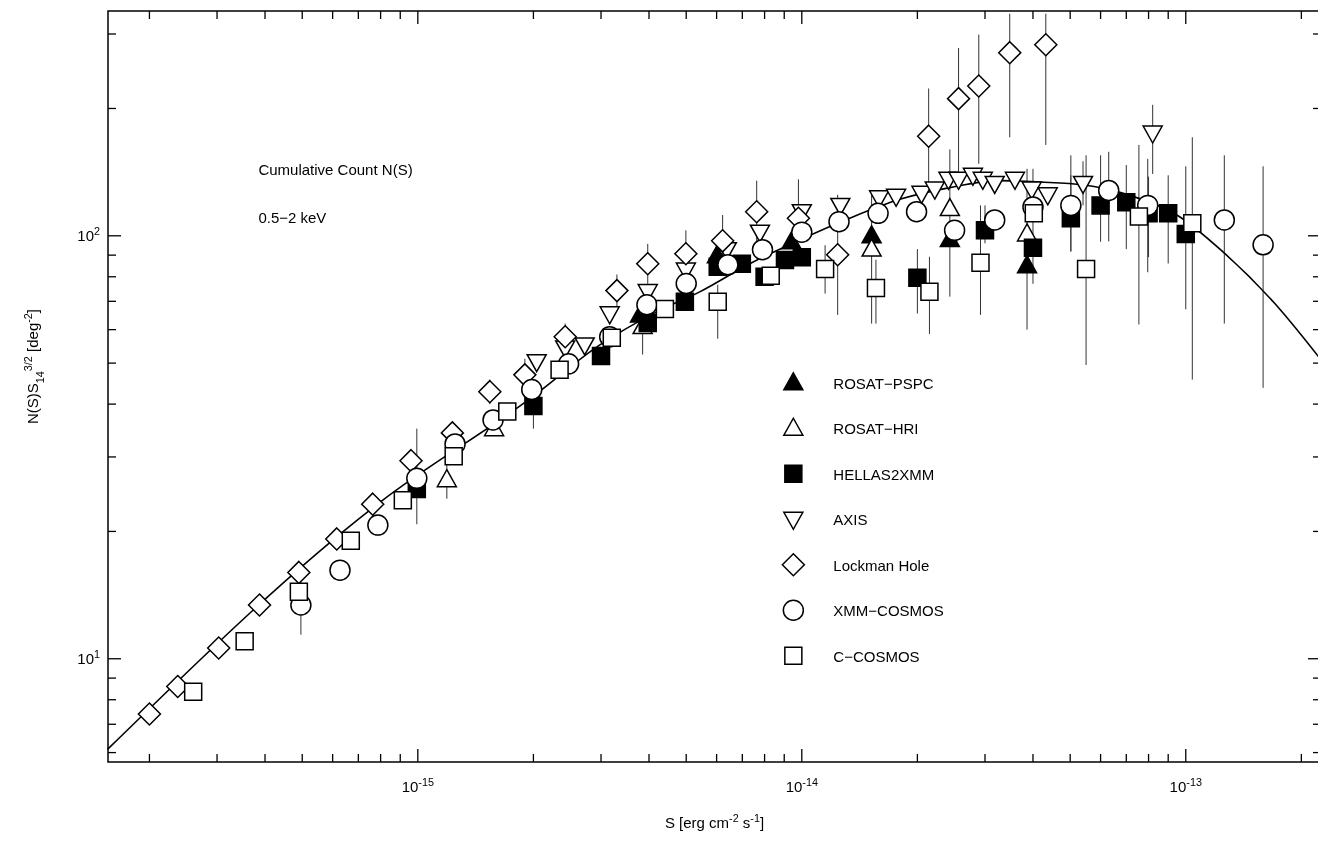 This screenshot has width=1326, height=849. What do you see at coordinates (876, 656) in the screenshot?
I see `legend-label: C−COSMOS` at bounding box center [876, 656].